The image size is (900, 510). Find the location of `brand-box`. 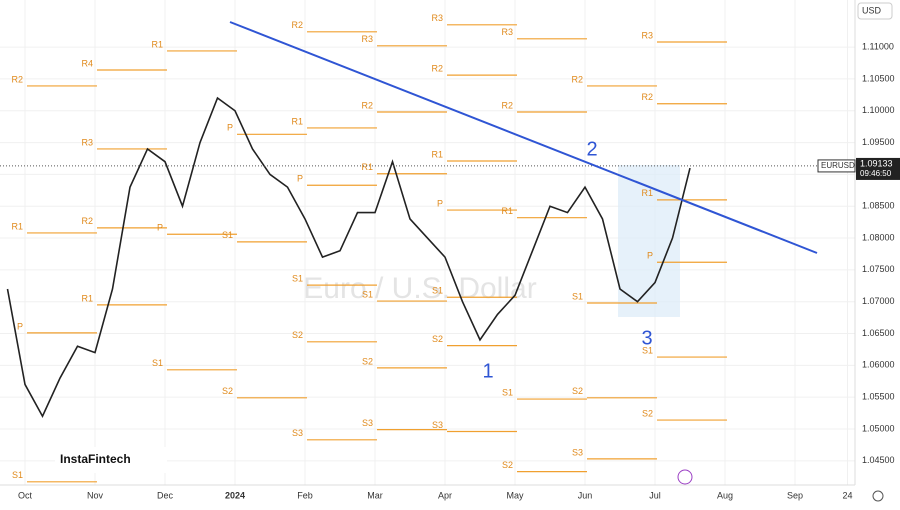

brand-box is located at coordinates (111, 460).